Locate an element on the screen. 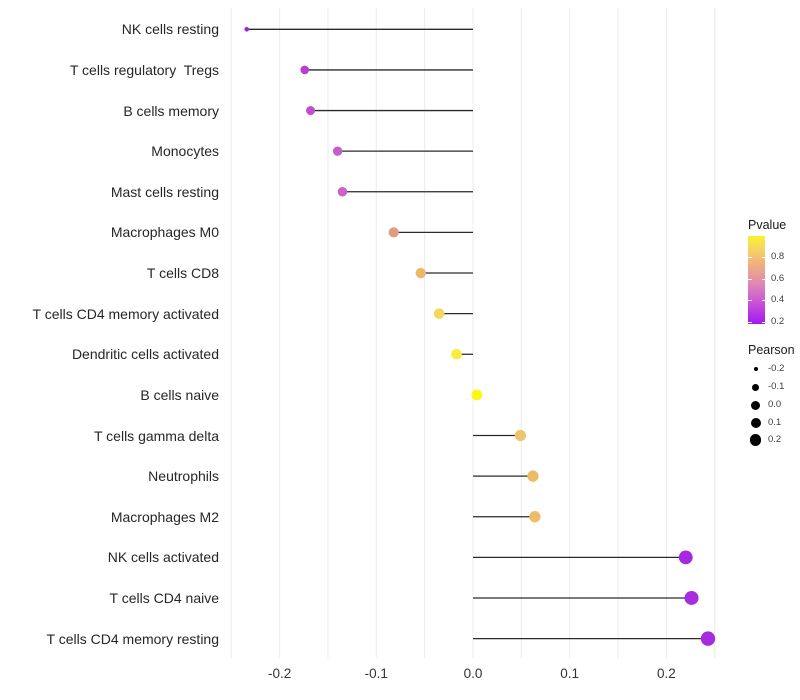 Image resolution: width=800 pixels, height=700 pixels. y-axis-label: Macrophages M0 is located at coordinates (164, 232).